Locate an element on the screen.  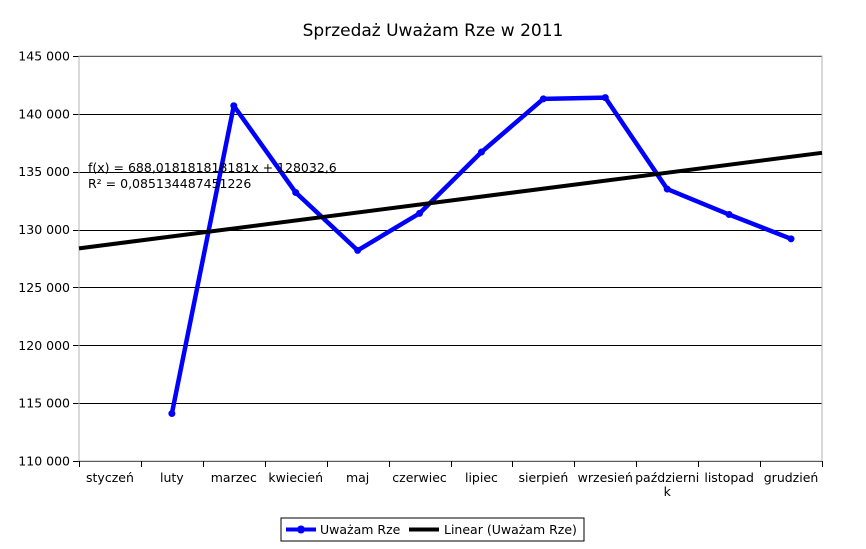
y-axis-tick-label: 140 000 is located at coordinates (44, 113).